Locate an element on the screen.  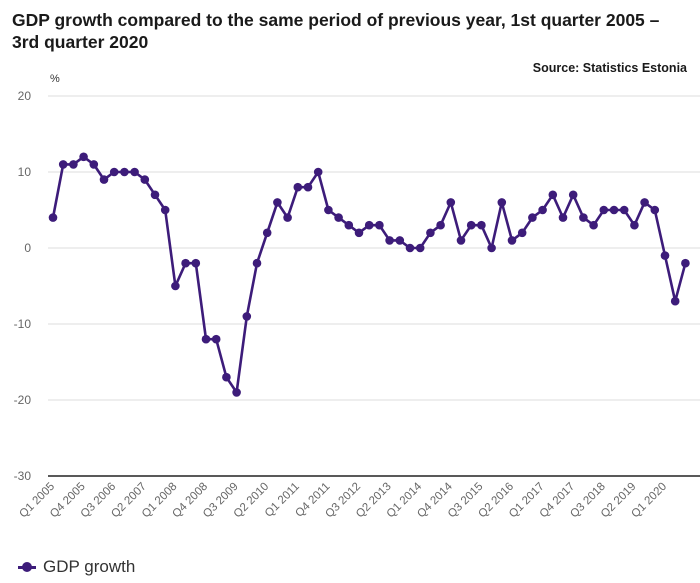
y-tick-label: -30 is located at coordinates (23, 476).